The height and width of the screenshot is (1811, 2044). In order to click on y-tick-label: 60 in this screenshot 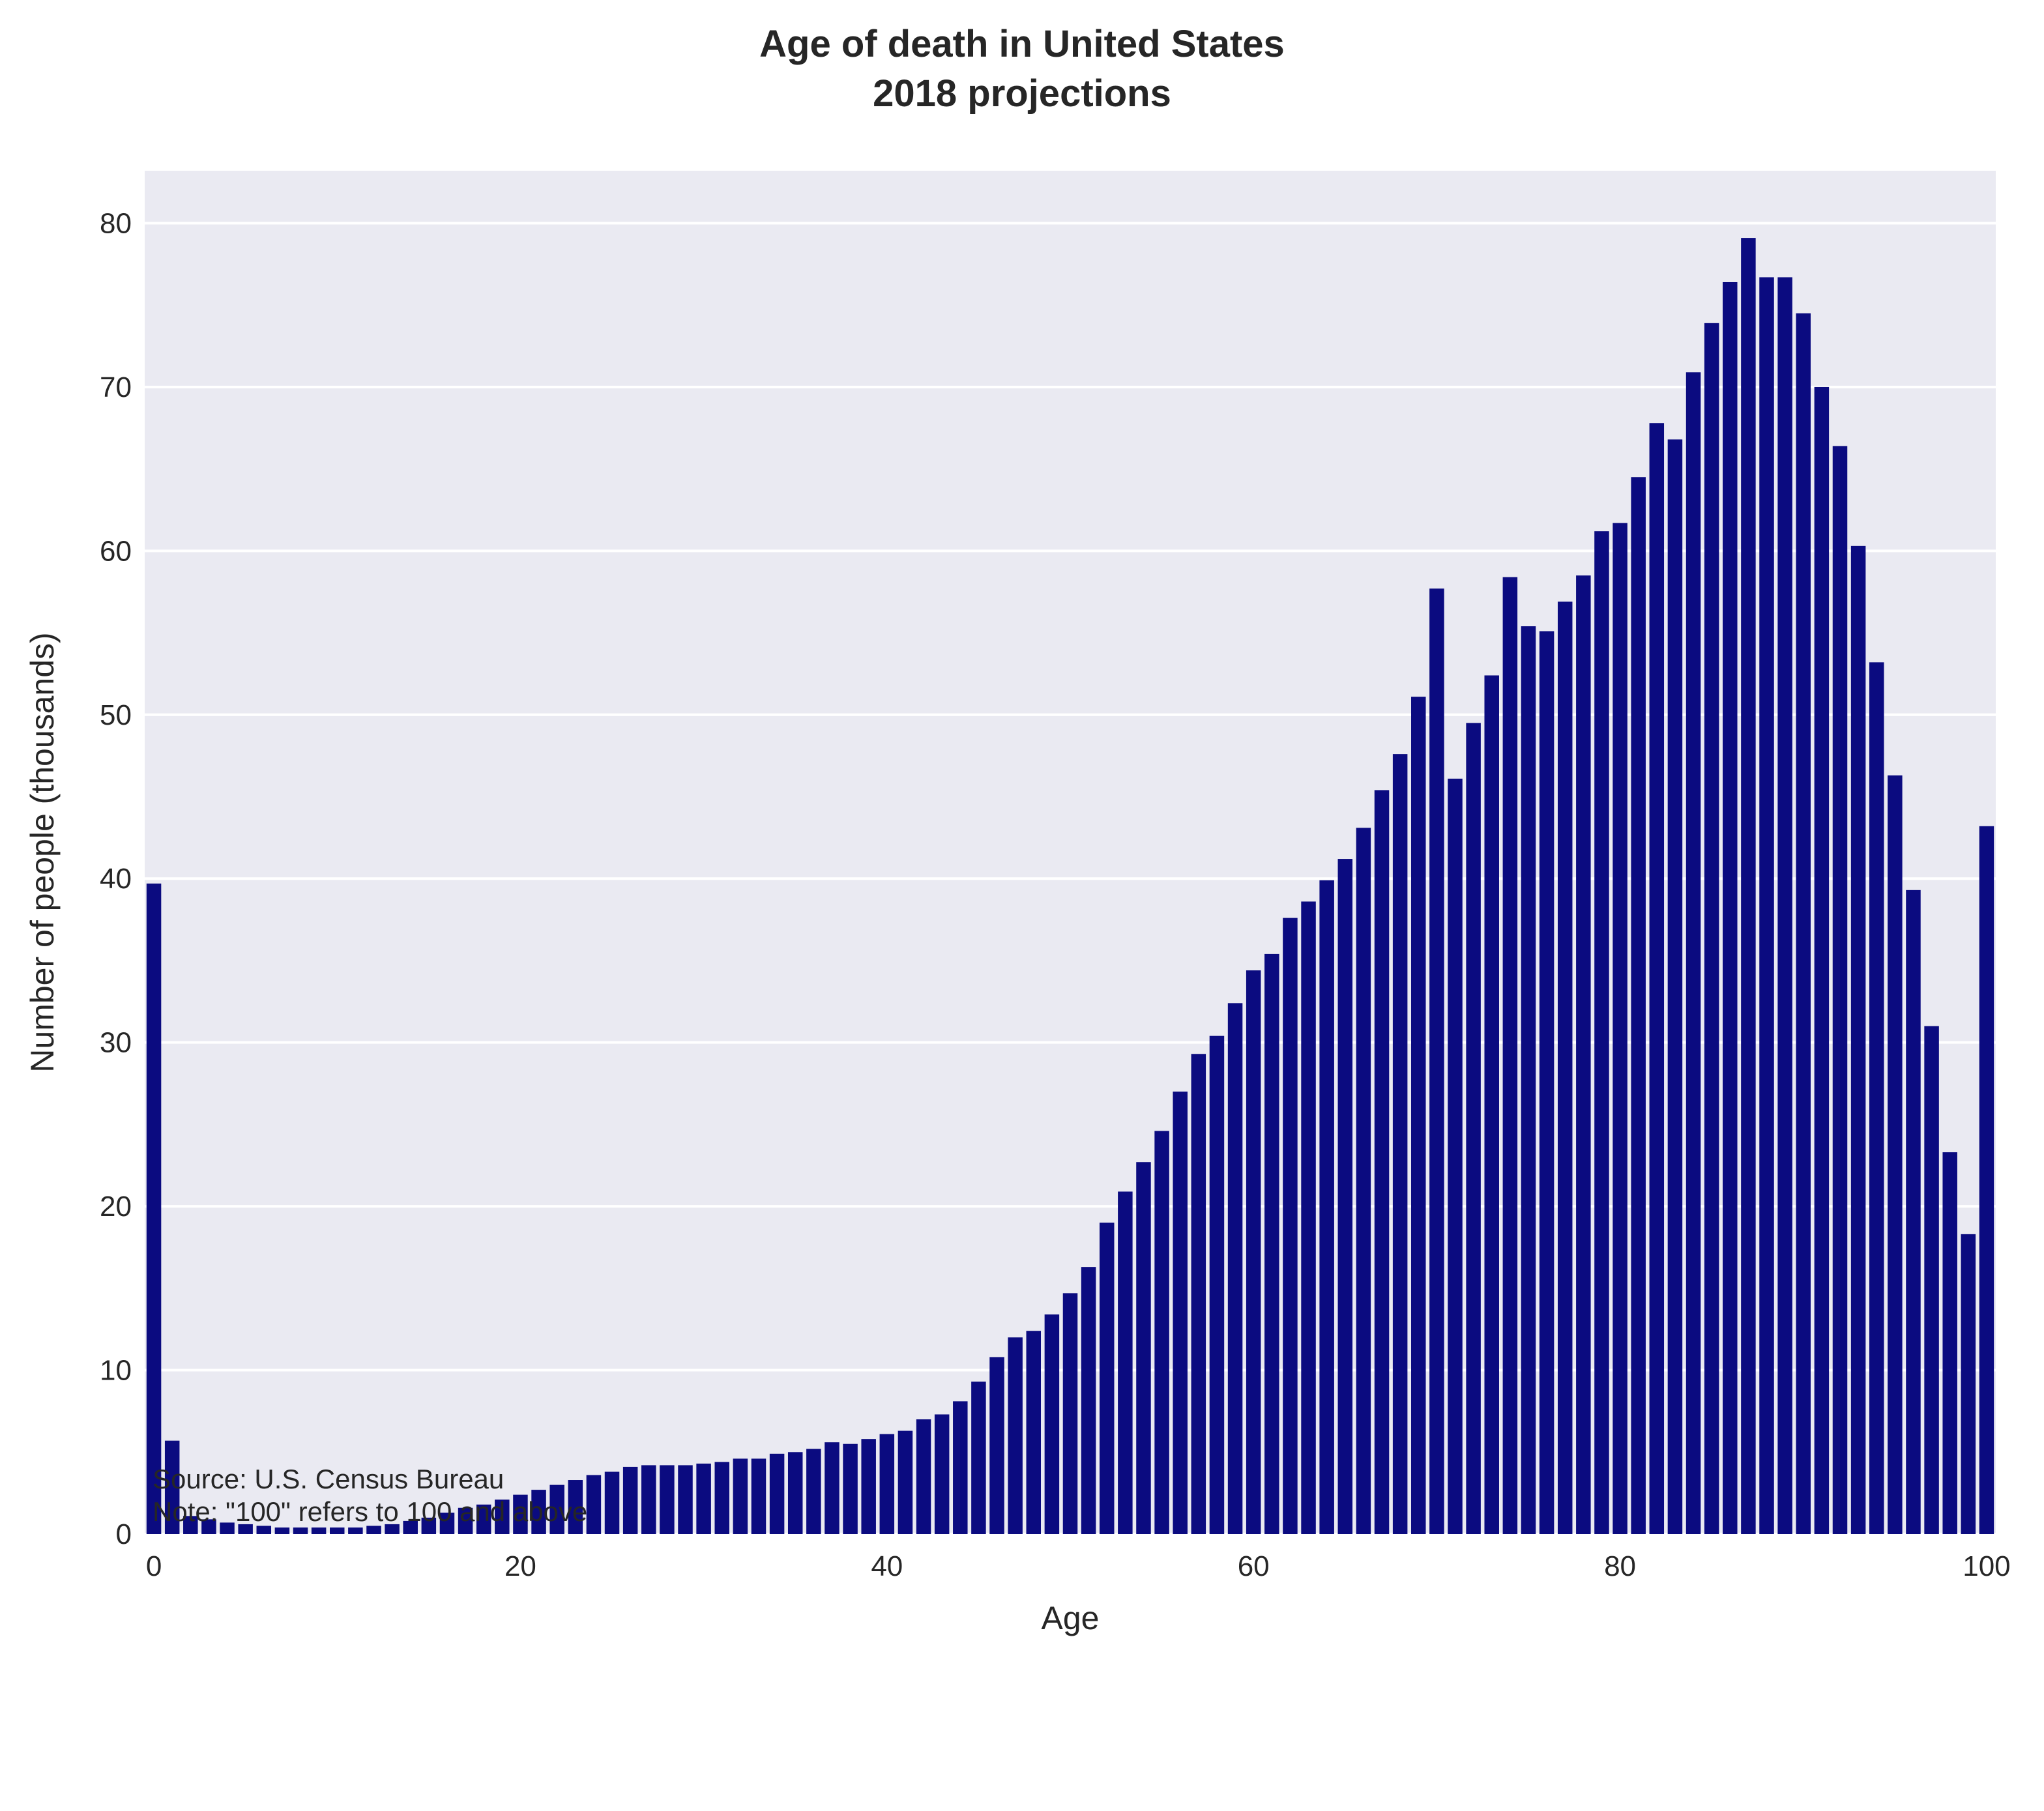, I will do `click(116, 551)`.